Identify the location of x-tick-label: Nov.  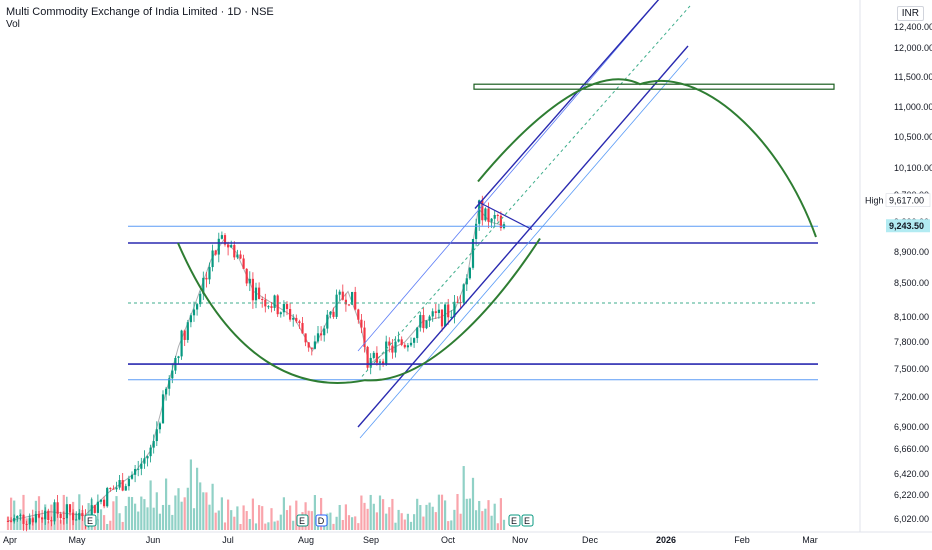
(520, 540).